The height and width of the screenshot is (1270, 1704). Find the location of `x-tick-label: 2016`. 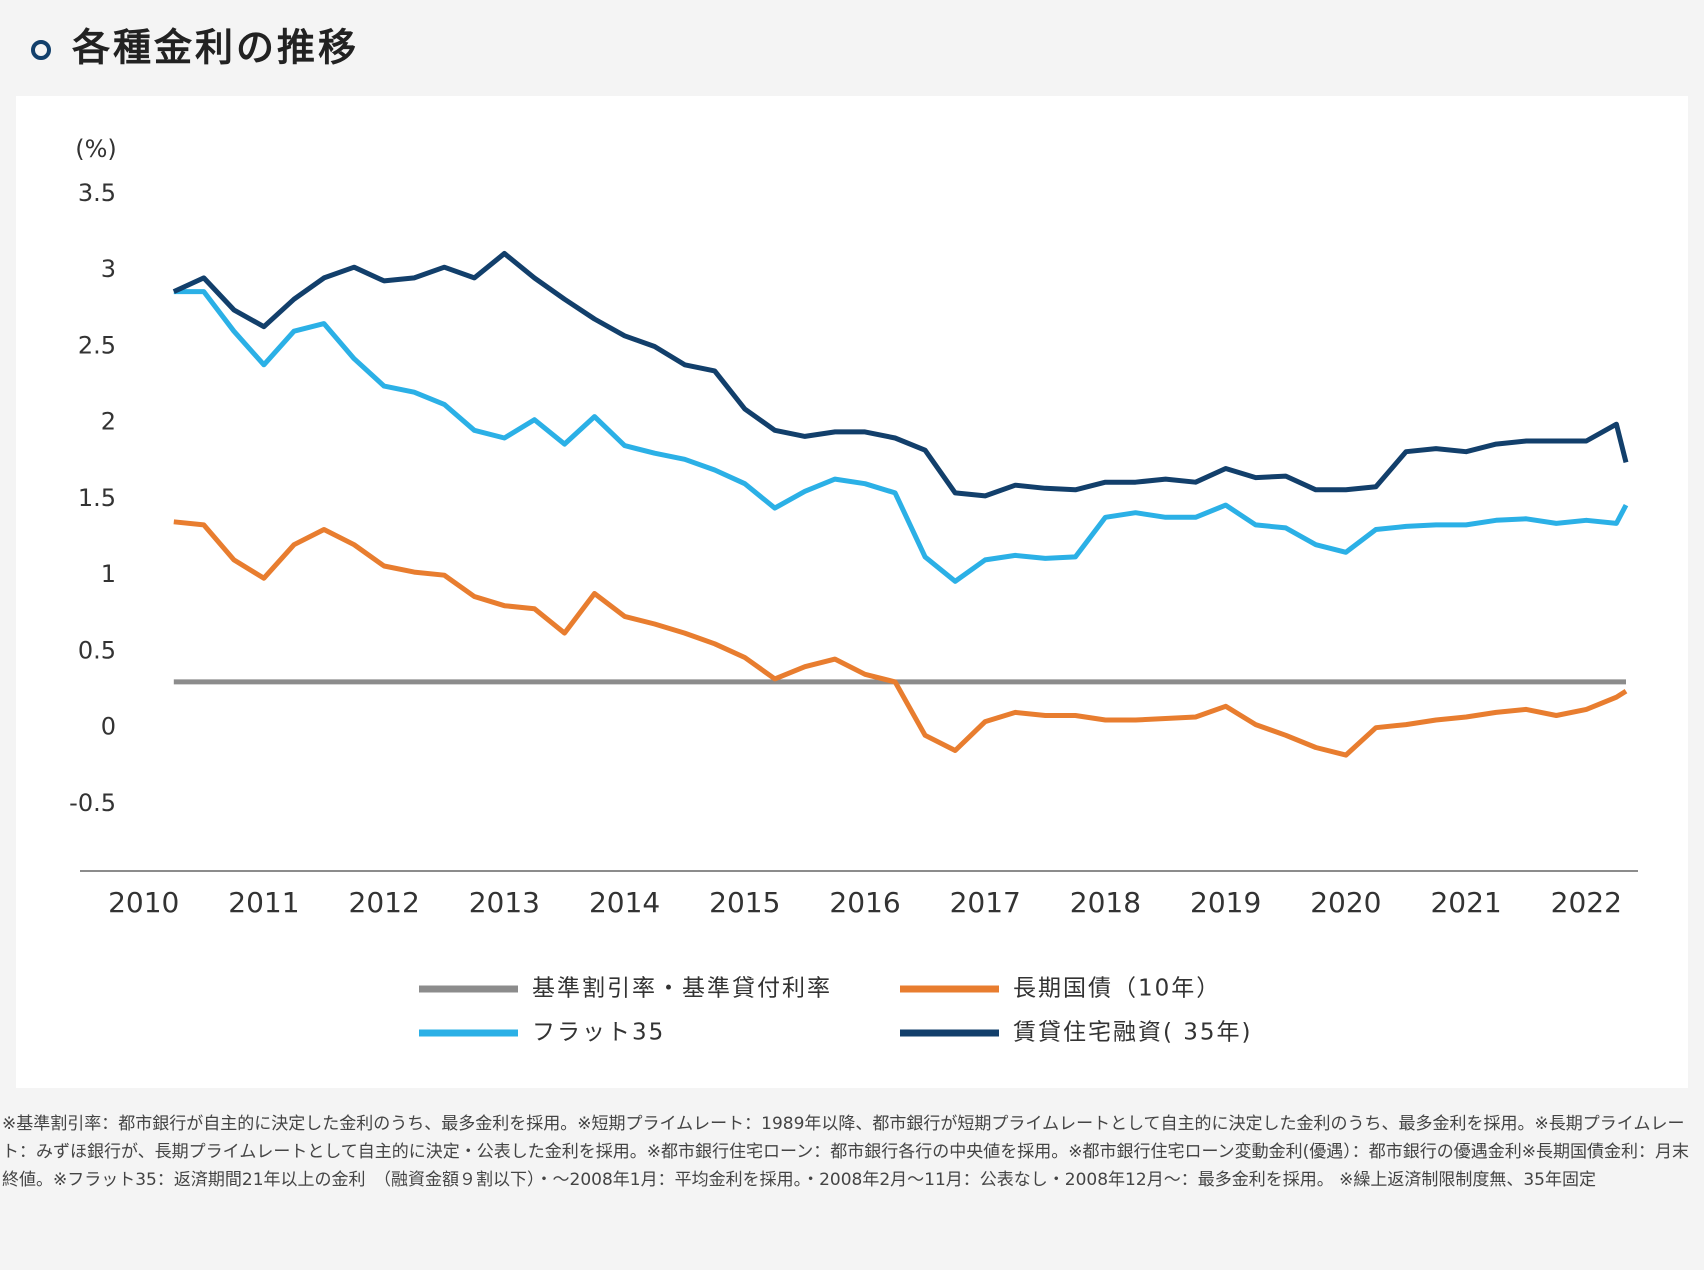

x-tick-label: 2016 is located at coordinates (864, 902).